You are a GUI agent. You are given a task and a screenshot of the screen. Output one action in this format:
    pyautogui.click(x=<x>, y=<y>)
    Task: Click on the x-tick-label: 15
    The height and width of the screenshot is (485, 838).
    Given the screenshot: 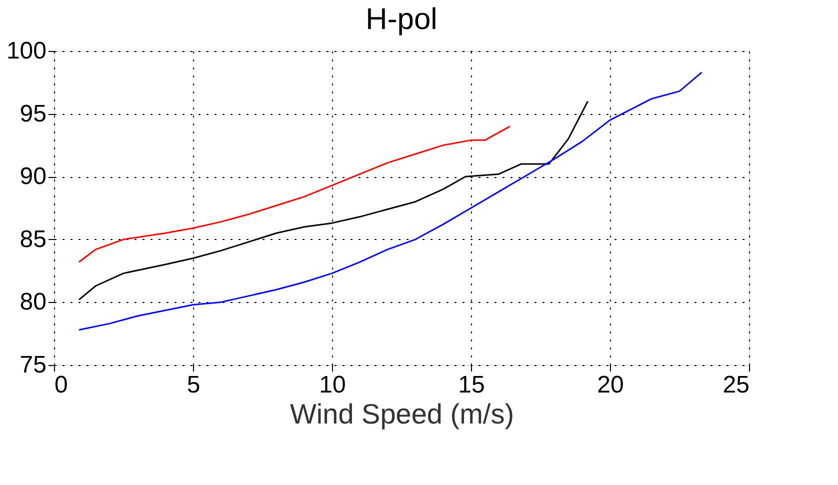 What is the action you would take?
    pyautogui.click(x=471, y=385)
    